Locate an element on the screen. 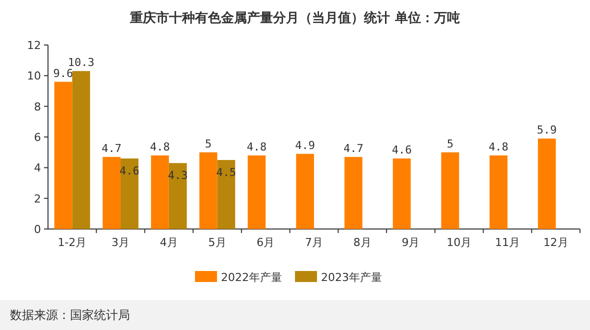 This screenshot has width=590, height=330. legend-label: 2023年产量 is located at coordinates (351, 277).